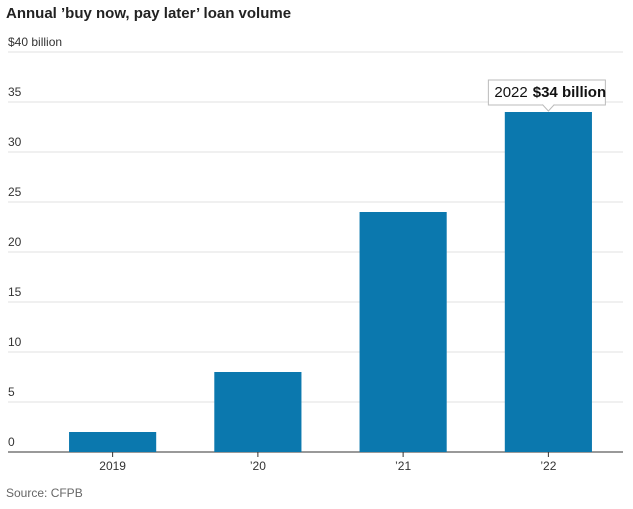 This screenshot has width=633, height=509. What do you see at coordinates (403, 466) in the screenshot?
I see `x-tick-label: ’21` at bounding box center [403, 466].